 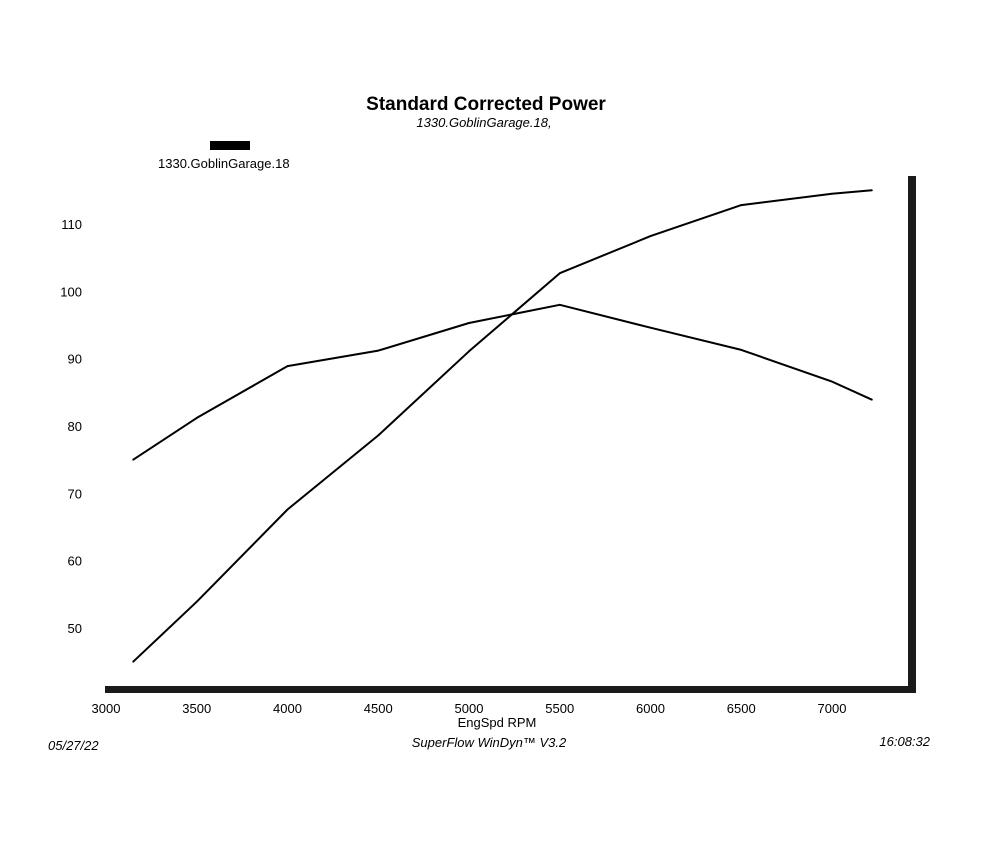 I want to click on x-tick-label: 5500, so click(x=559, y=708).